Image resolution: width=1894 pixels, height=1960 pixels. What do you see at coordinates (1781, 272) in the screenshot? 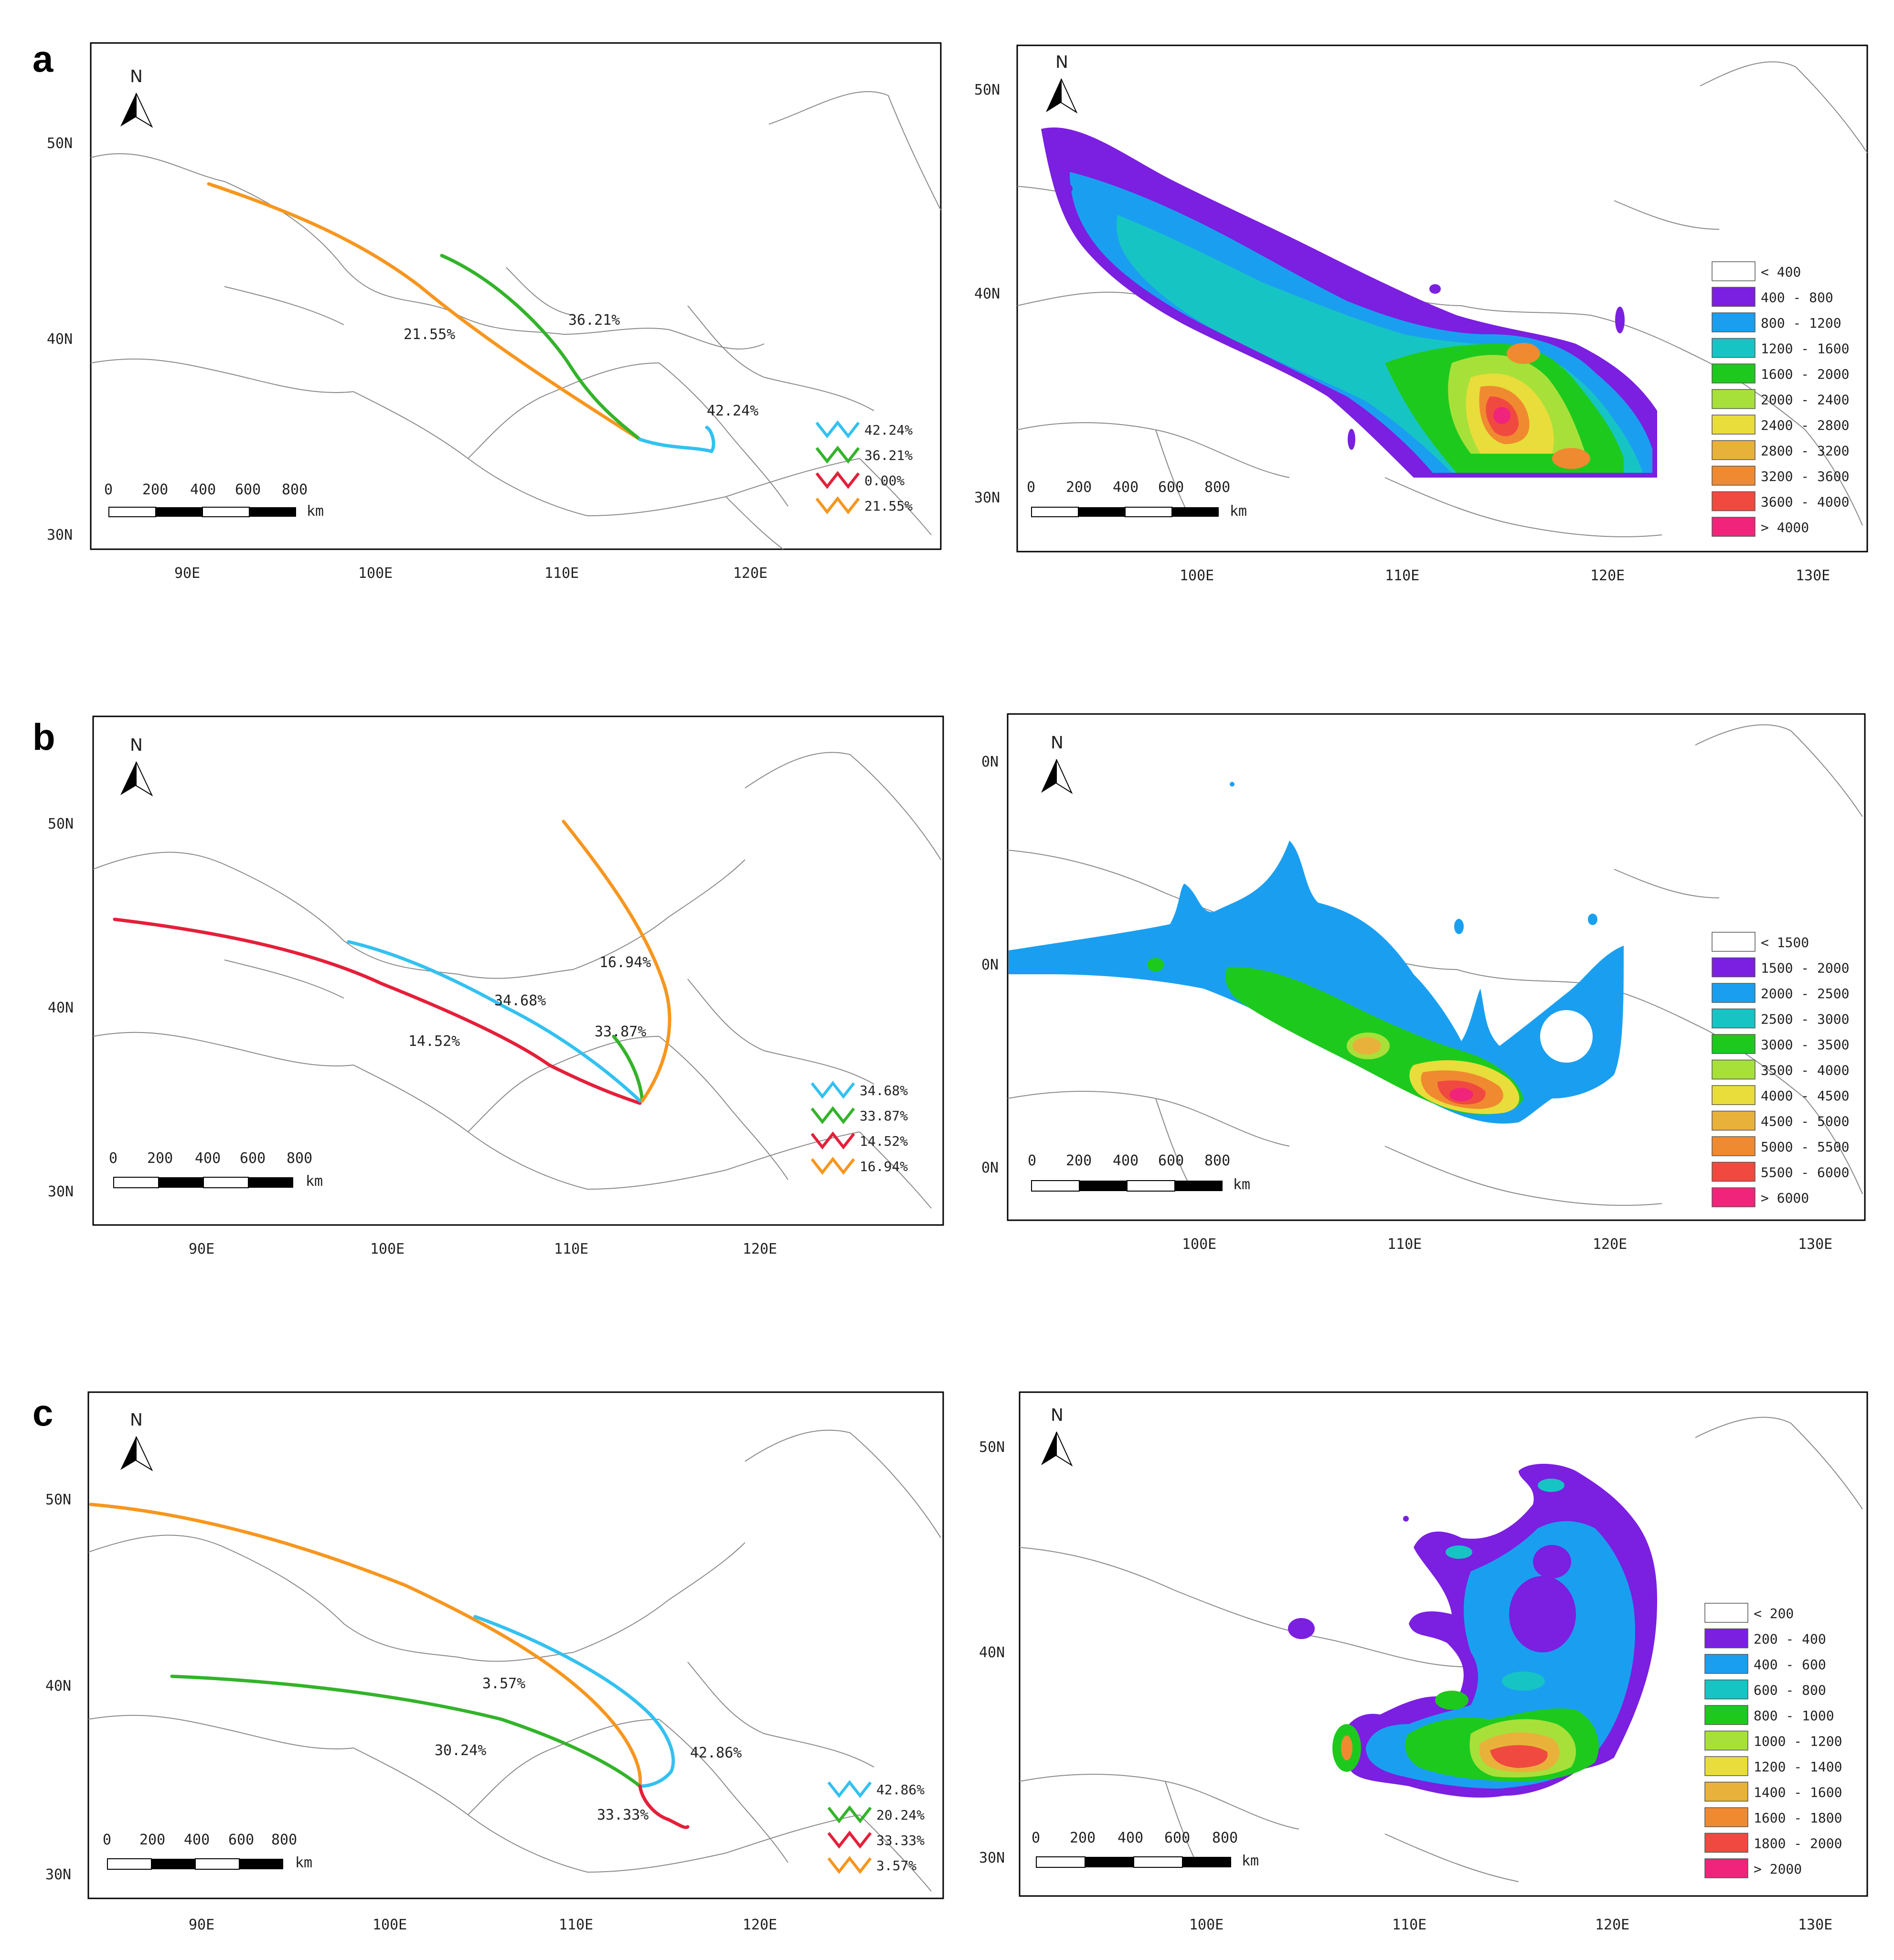
I see `legend-label: < 400` at bounding box center [1781, 272].